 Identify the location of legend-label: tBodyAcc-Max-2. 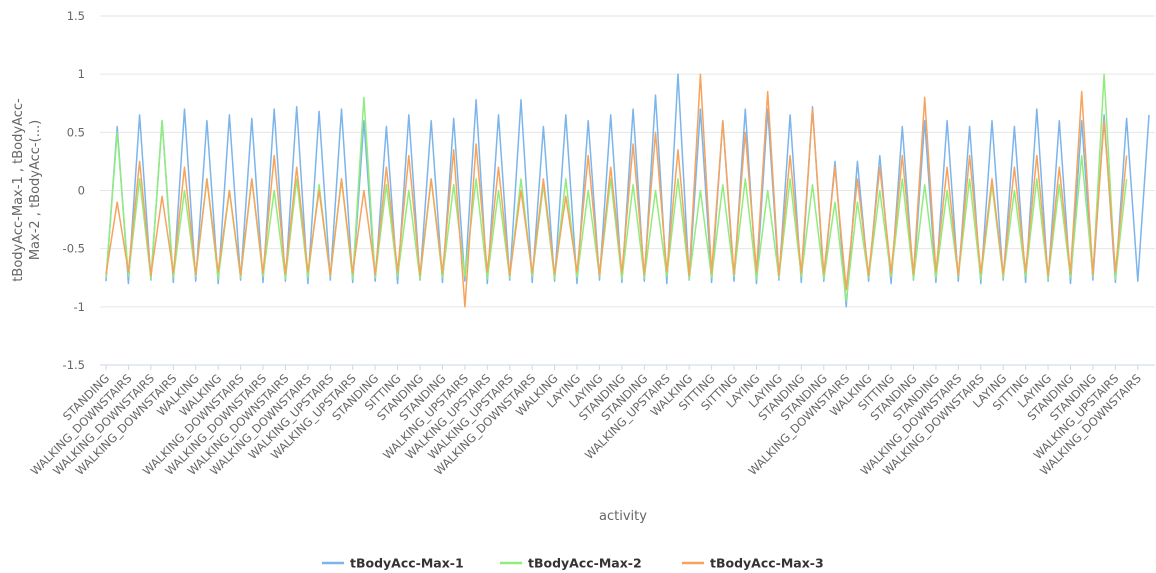
(585, 563).